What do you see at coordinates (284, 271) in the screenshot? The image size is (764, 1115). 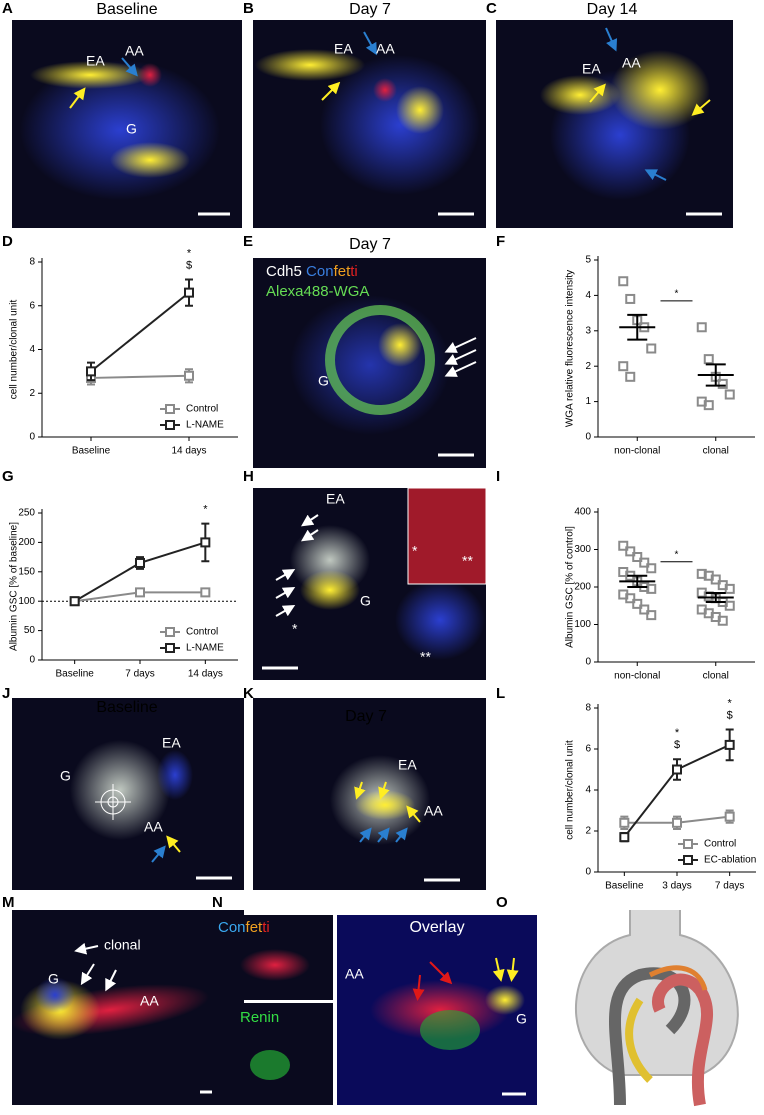 I see `stain: Cdh5` at bounding box center [284, 271].